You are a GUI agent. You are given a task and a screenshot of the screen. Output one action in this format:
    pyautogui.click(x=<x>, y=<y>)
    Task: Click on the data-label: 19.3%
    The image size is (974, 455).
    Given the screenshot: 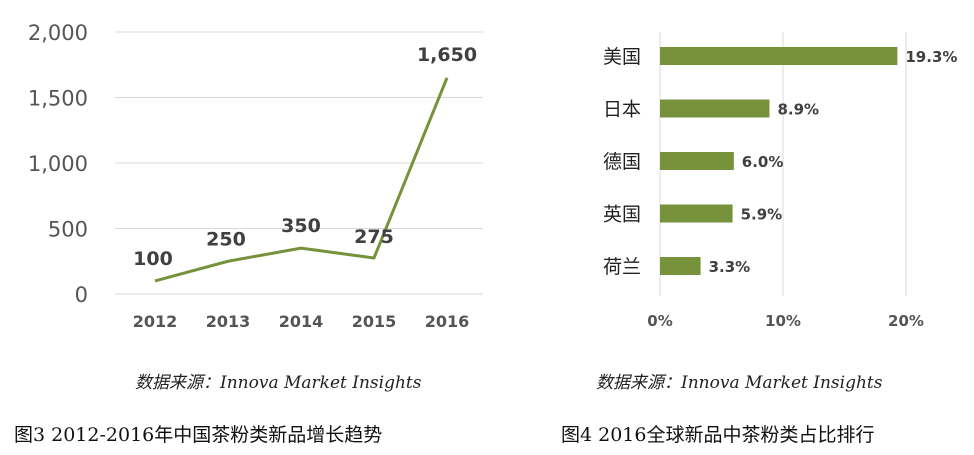 What is the action you would take?
    pyautogui.click(x=931, y=57)
    